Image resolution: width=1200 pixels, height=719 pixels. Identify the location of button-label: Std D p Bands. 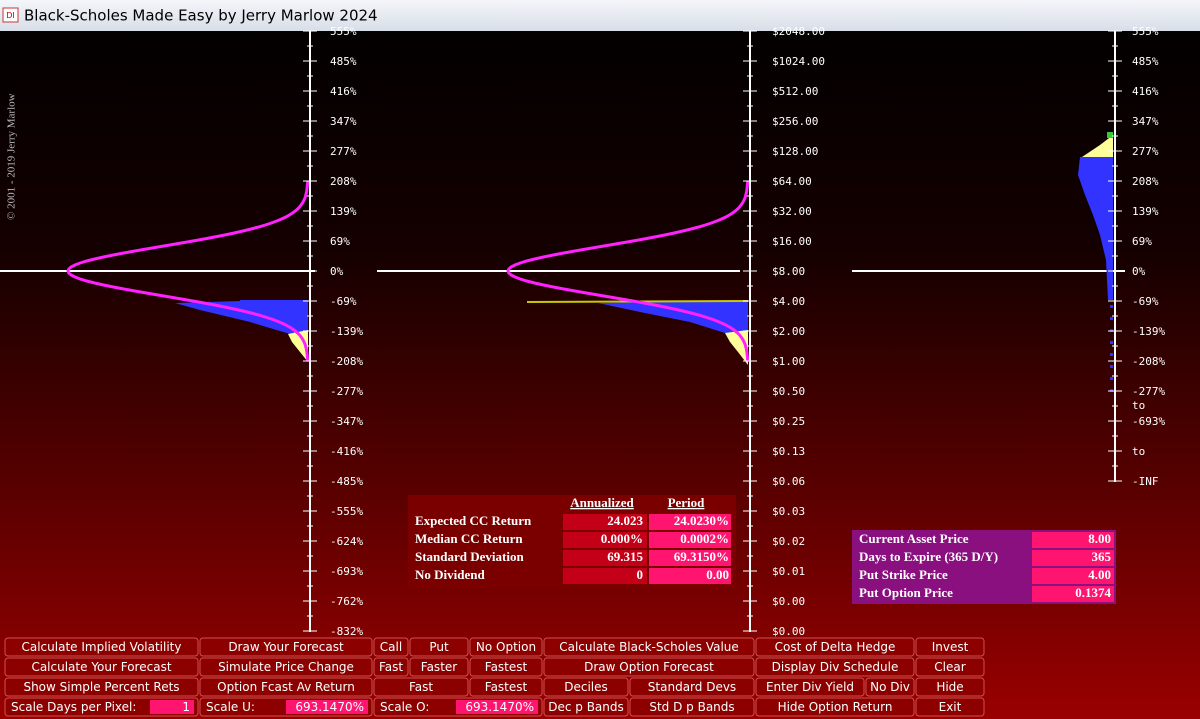
(691, 707).